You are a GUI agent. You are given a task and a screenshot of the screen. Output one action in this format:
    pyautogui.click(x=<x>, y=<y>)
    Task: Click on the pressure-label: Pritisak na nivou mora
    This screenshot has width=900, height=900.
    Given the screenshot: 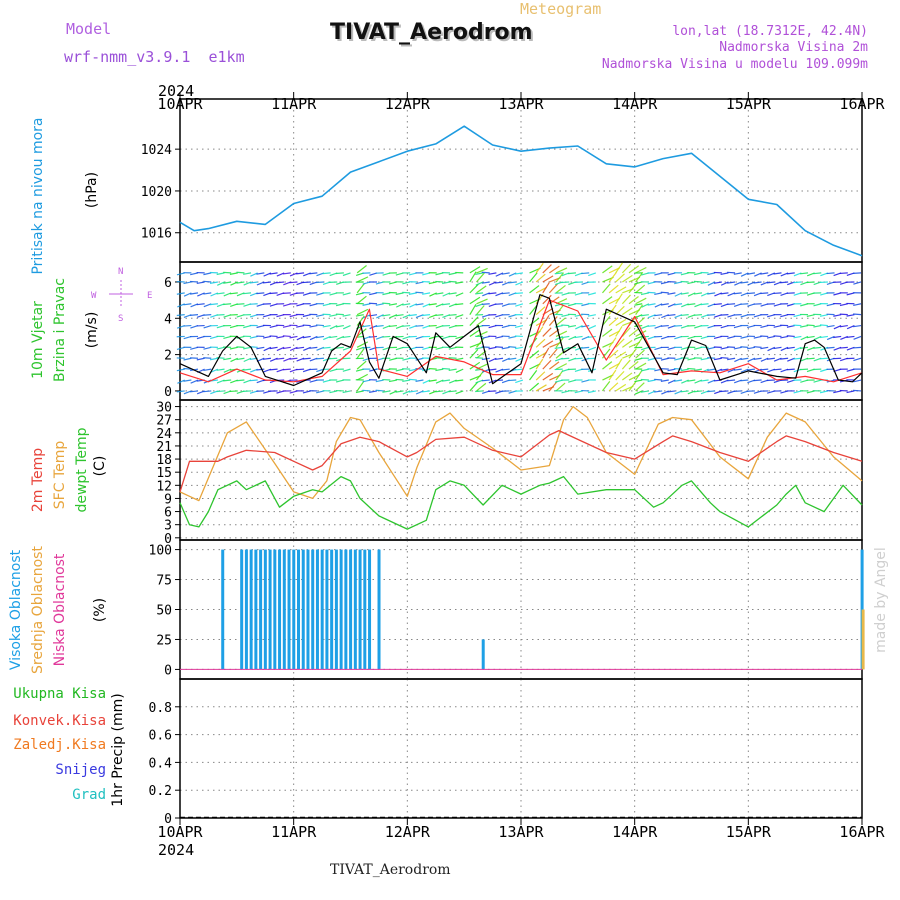 What is the action you would take?
    pyautogui.click(x=38, y=195)
    